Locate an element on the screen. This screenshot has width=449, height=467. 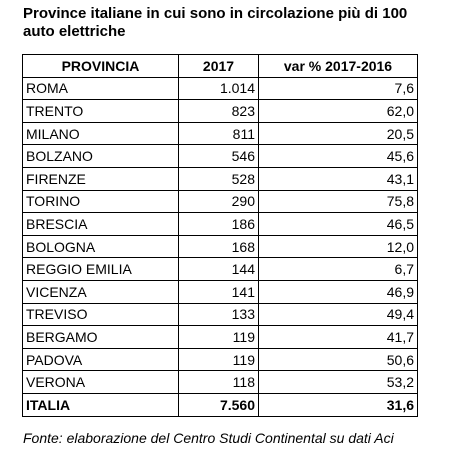
cell-provincia: BOLOGNA is located at coordinates (100, 246).